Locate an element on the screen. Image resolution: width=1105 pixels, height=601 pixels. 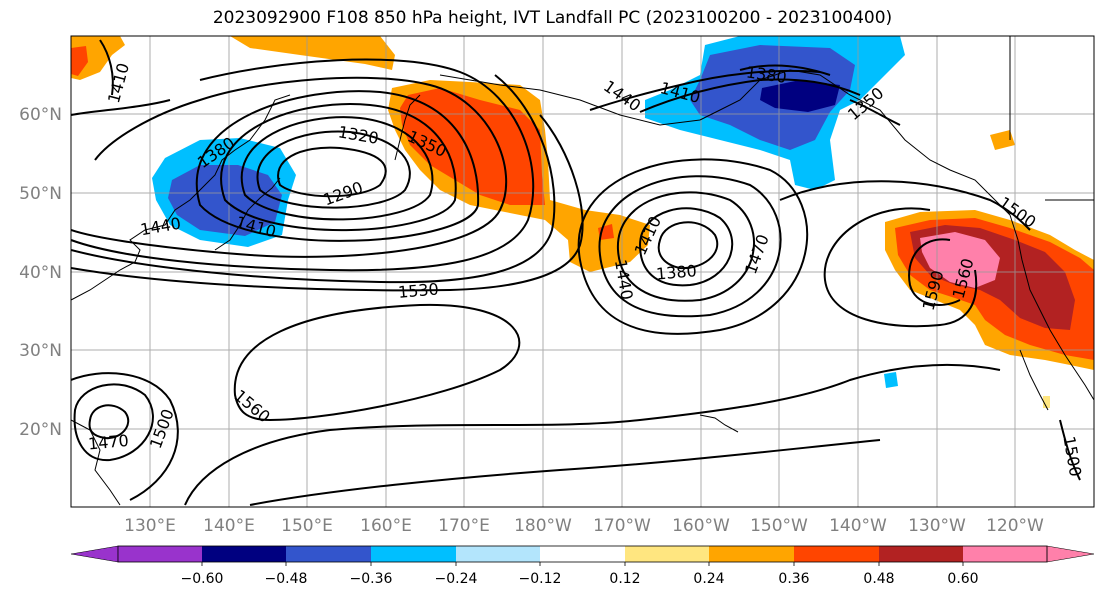
colorbar-tick-label: 0.60 is located at coordinates (962, 579).